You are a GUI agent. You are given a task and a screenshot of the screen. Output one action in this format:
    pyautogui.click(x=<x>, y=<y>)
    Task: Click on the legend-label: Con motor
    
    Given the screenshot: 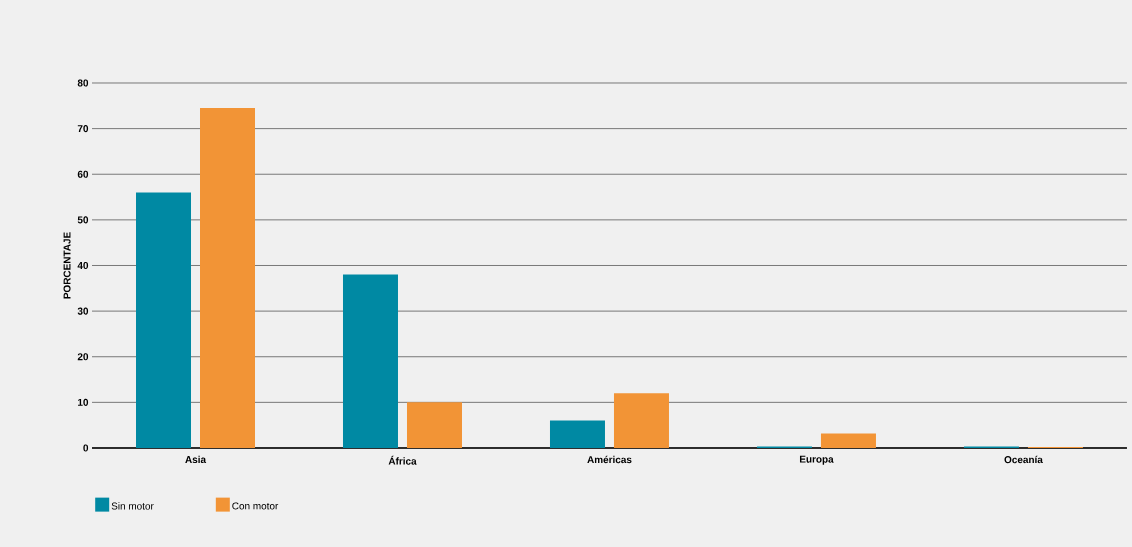 What is the action you would take?
    pyautogui.click(x=255, y=506)
    